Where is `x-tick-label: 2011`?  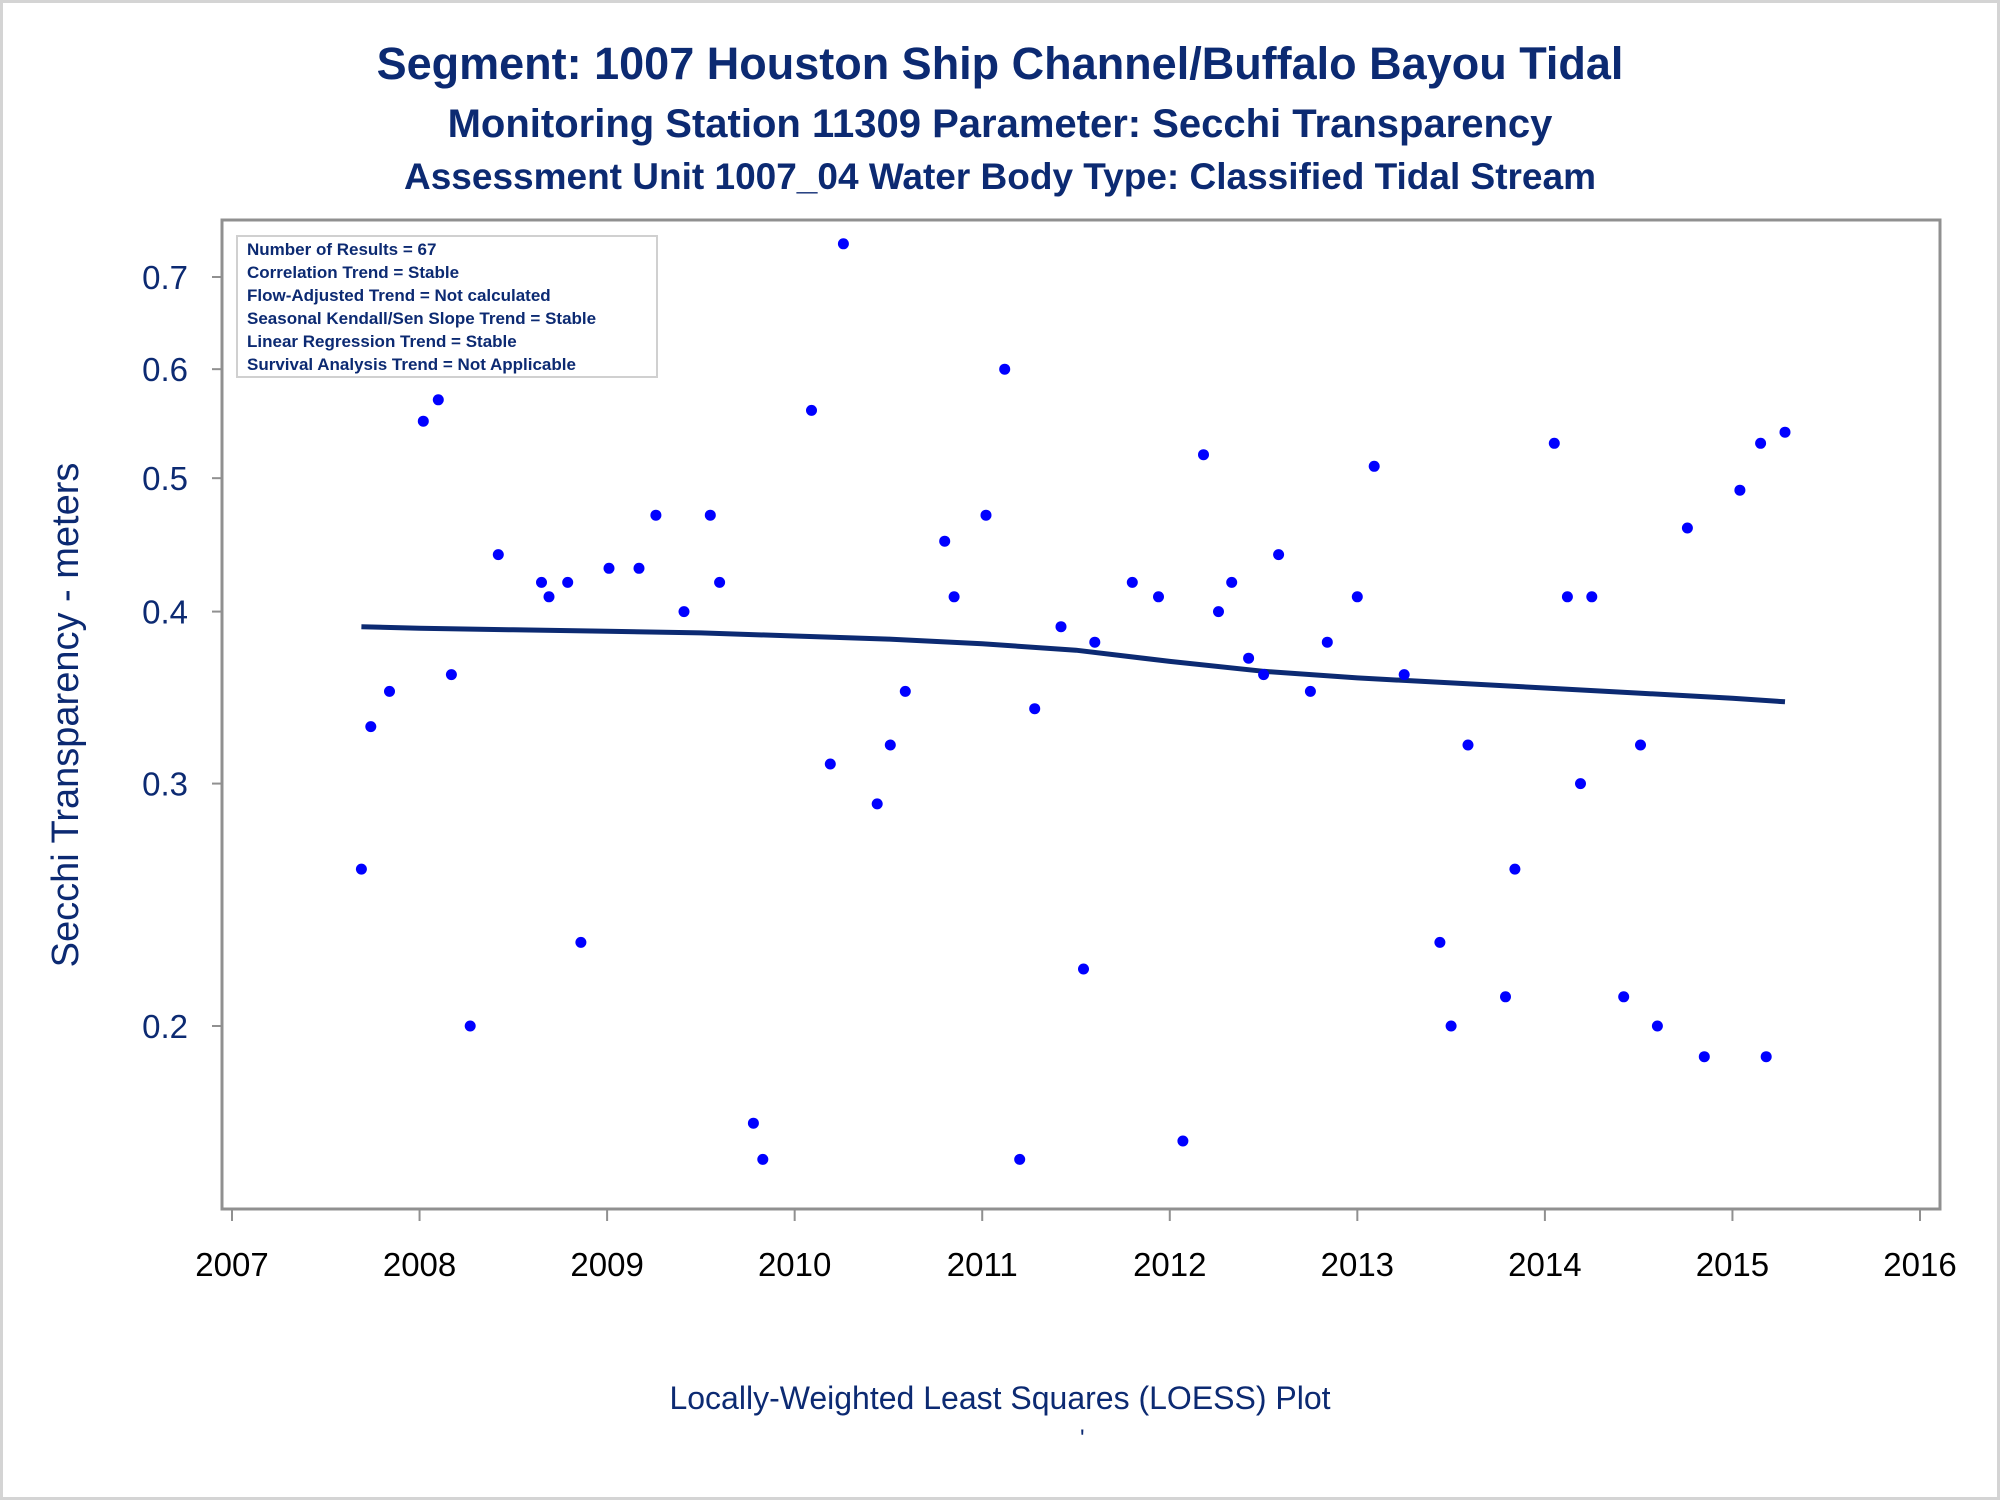 x-tick-label: 2011 is located at coordinates (982, 1264).